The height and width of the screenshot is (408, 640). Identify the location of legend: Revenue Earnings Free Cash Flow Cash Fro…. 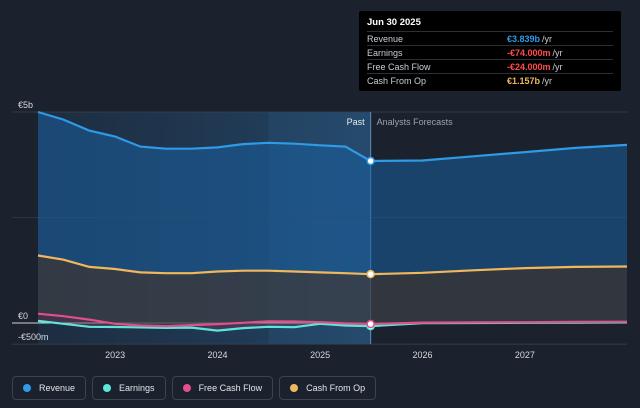
(194, 388).